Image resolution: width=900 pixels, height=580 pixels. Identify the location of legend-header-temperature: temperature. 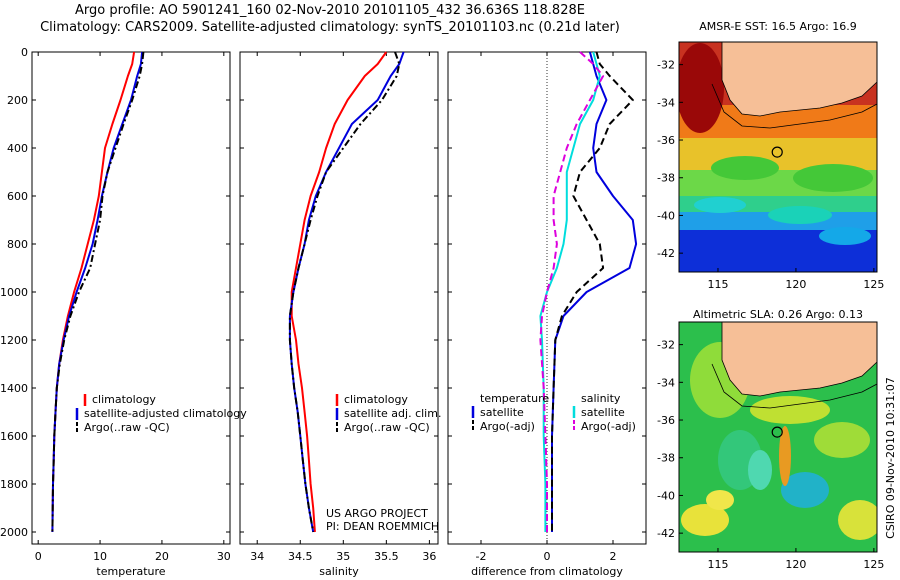
(514, 398).